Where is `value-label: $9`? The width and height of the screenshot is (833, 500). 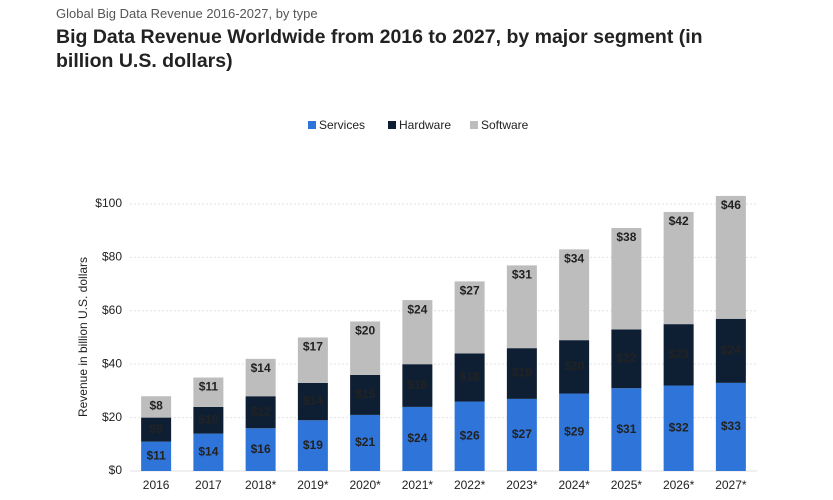 value-label: $9 is located at coordinates (156, 429).